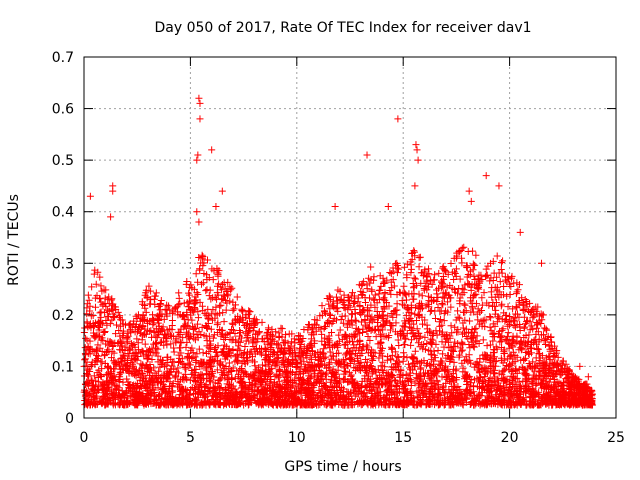 This screenshot has width=640, height=480. What do you see at coordinates (510, 438) in the screenshot?
I see `x-tick-label: 20` at bounding box center [510, 438].